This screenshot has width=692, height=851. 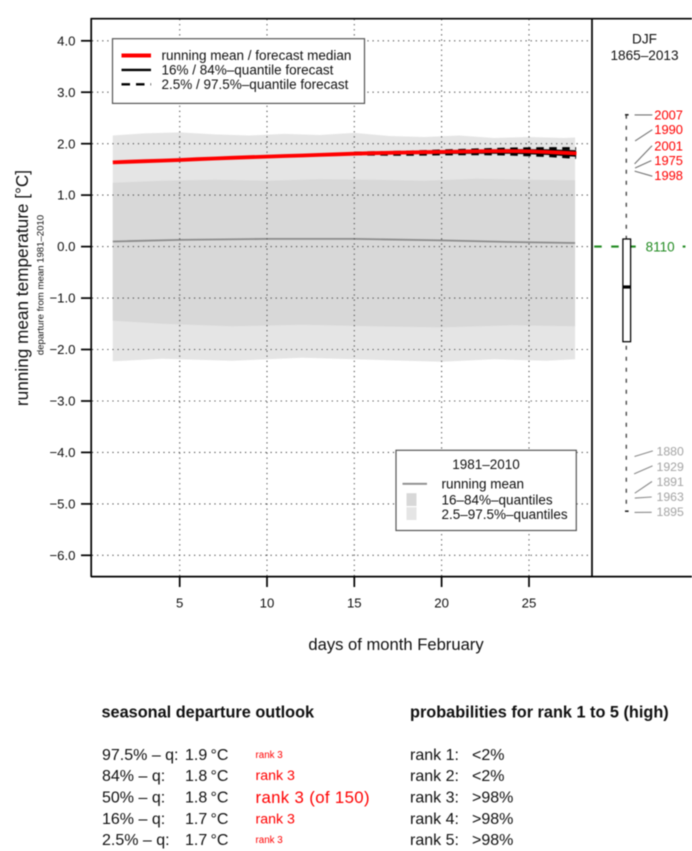 I want to click on svg-text: 5, so click(x=179, y=603).